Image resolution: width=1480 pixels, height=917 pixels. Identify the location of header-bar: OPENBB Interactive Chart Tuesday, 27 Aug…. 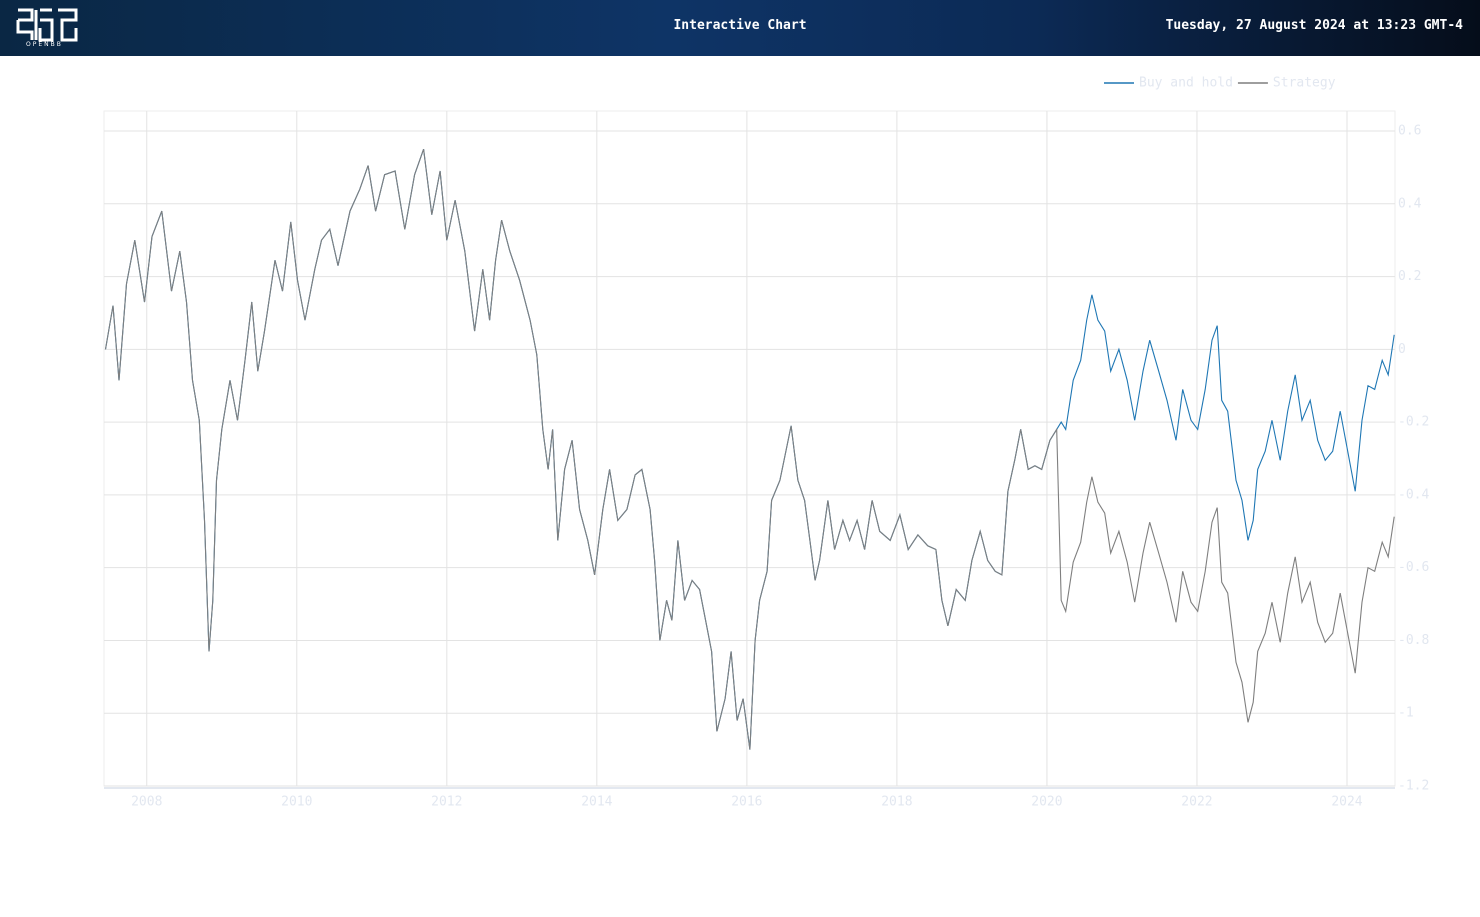
(740, 28).